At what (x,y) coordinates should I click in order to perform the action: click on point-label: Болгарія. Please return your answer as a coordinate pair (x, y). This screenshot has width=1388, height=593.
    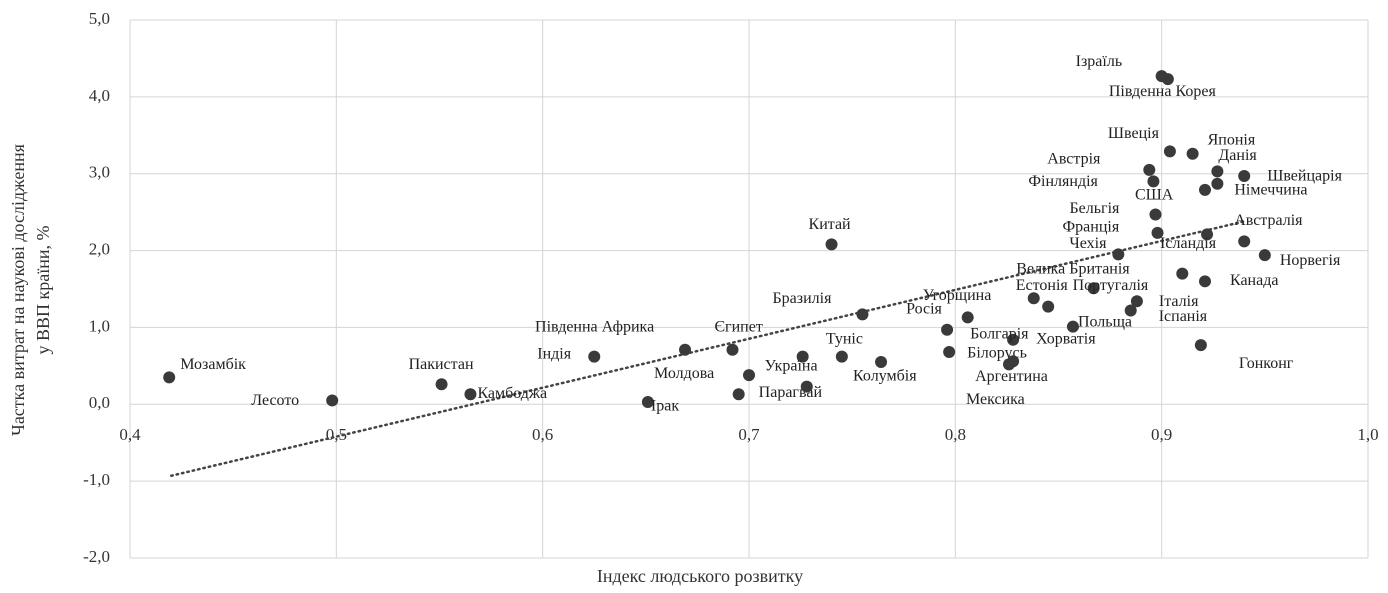
    Looking at the image, I should click on (999, 333).